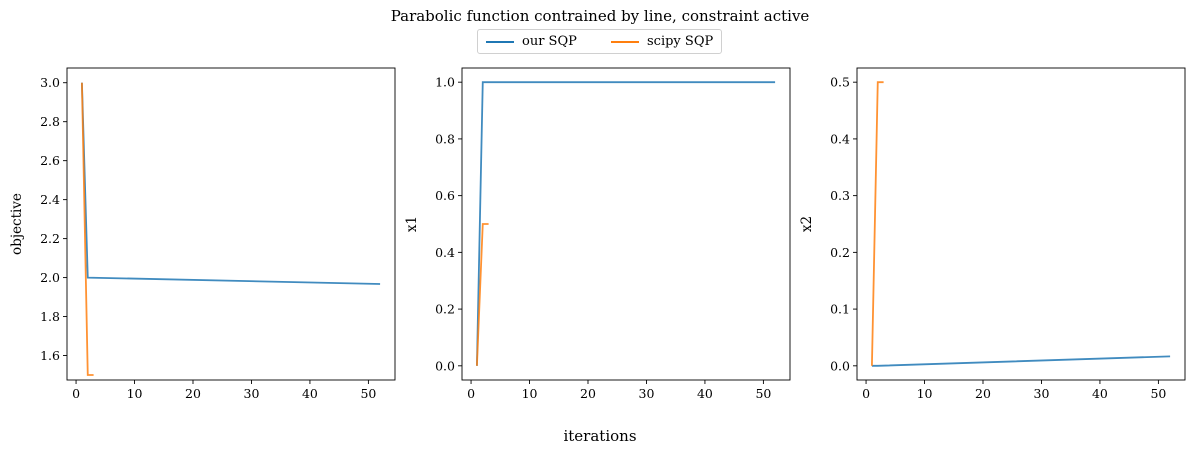 Image resolution: width=1200 pixels, height=450 pixels. I want to click on y-axis-label: x2, so click(807, 224).